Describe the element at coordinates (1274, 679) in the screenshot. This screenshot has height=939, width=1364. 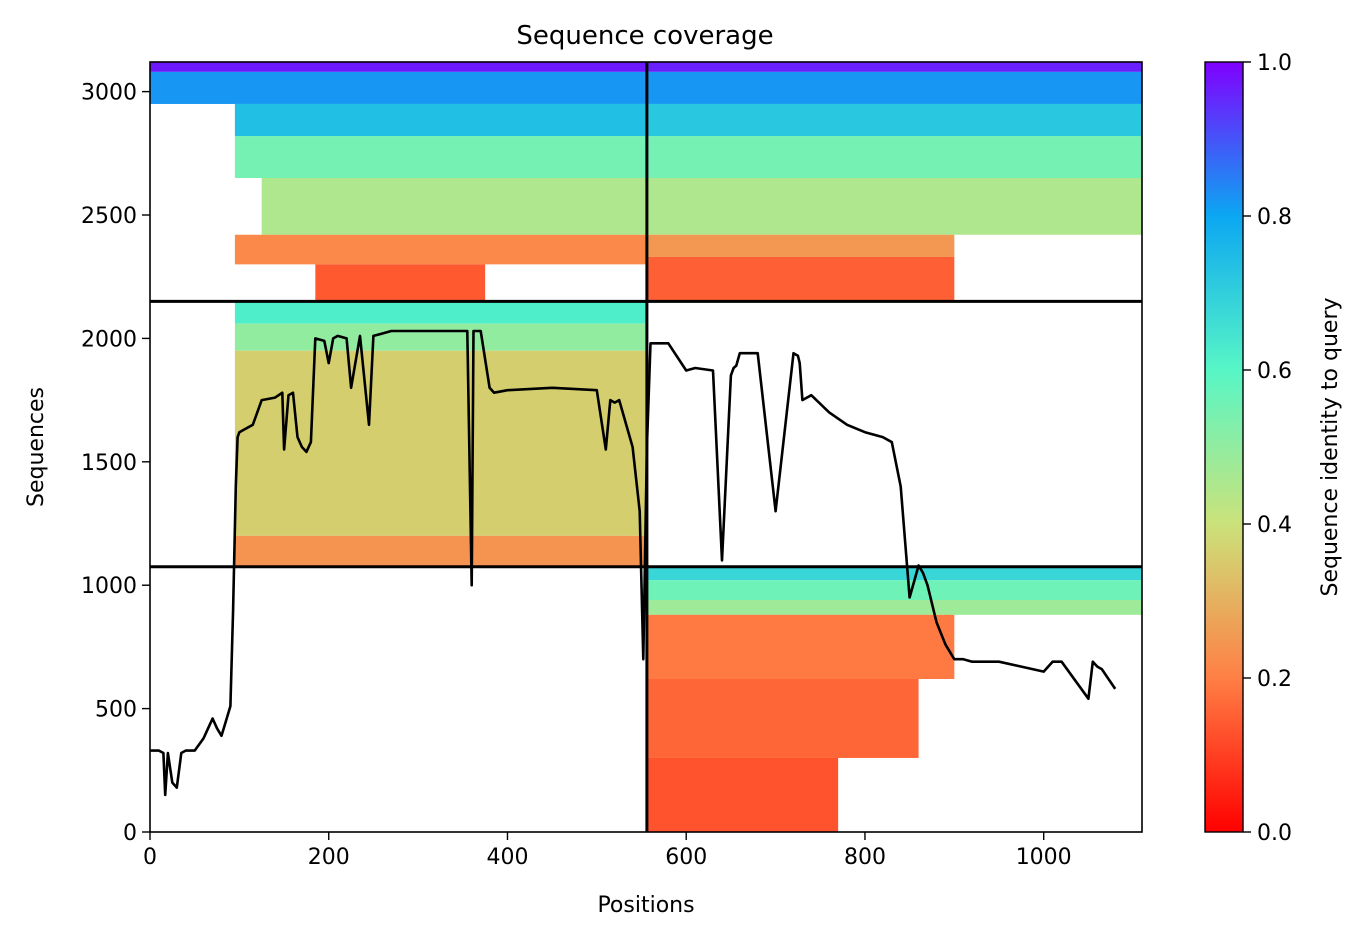
I see `colorbar-tick-label: 0.2` at that location.